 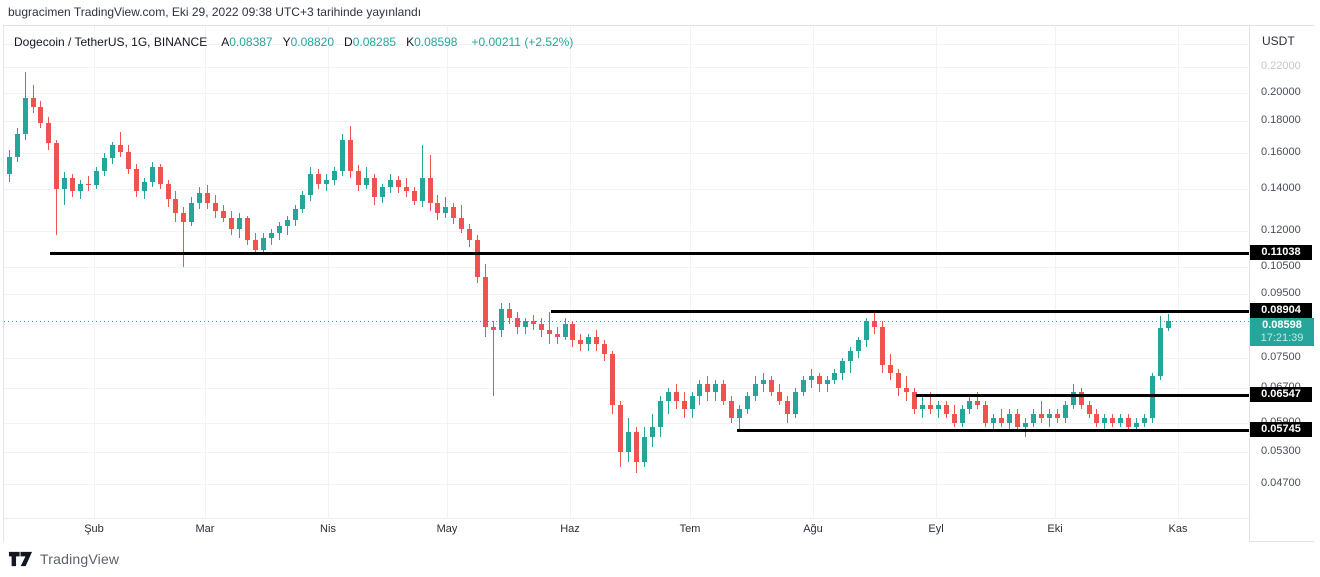 I want to click on month-label: Kas, so click(x=1178, y=529).